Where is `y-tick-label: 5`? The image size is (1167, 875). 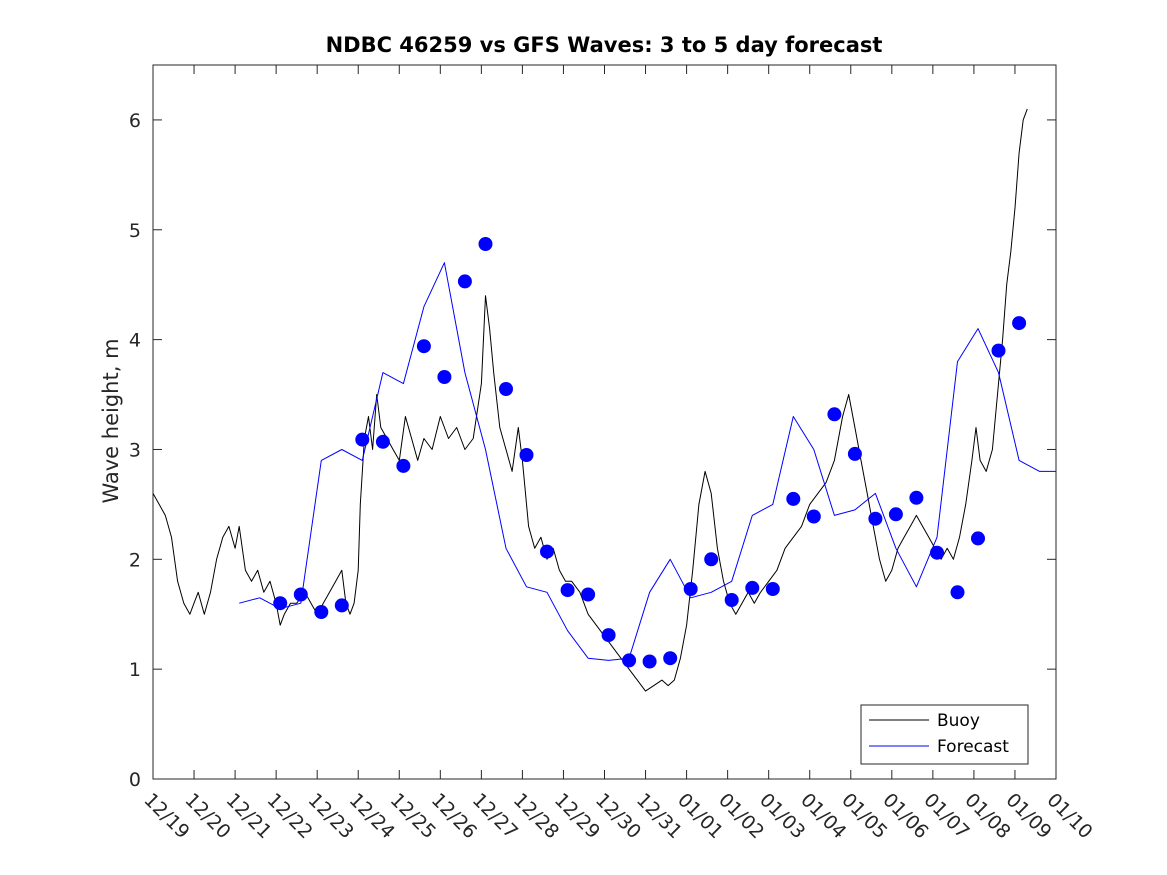 y-tick-label: 5 is located at coordinates (135, 231).